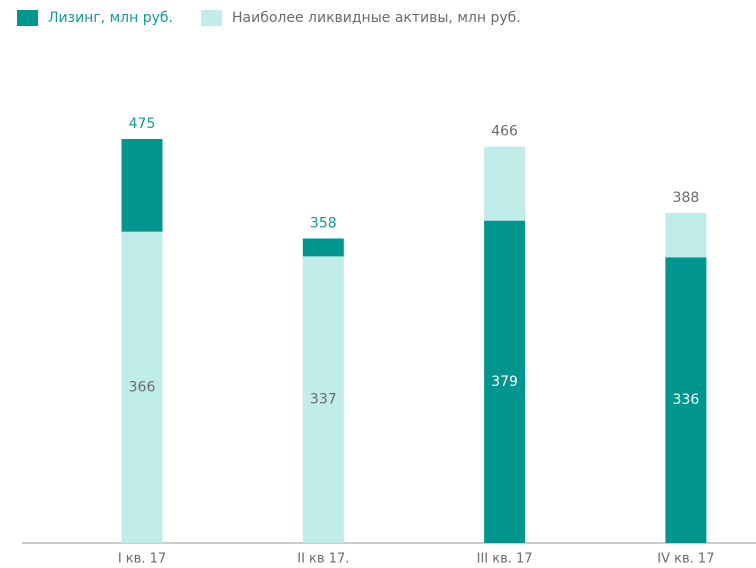 This screenshot has height=568, width=756. What do you see at coordinates (323, 559) in the screenshot?
I see `x-tick-label: II кв 17.` at bounding box center [323, 559].